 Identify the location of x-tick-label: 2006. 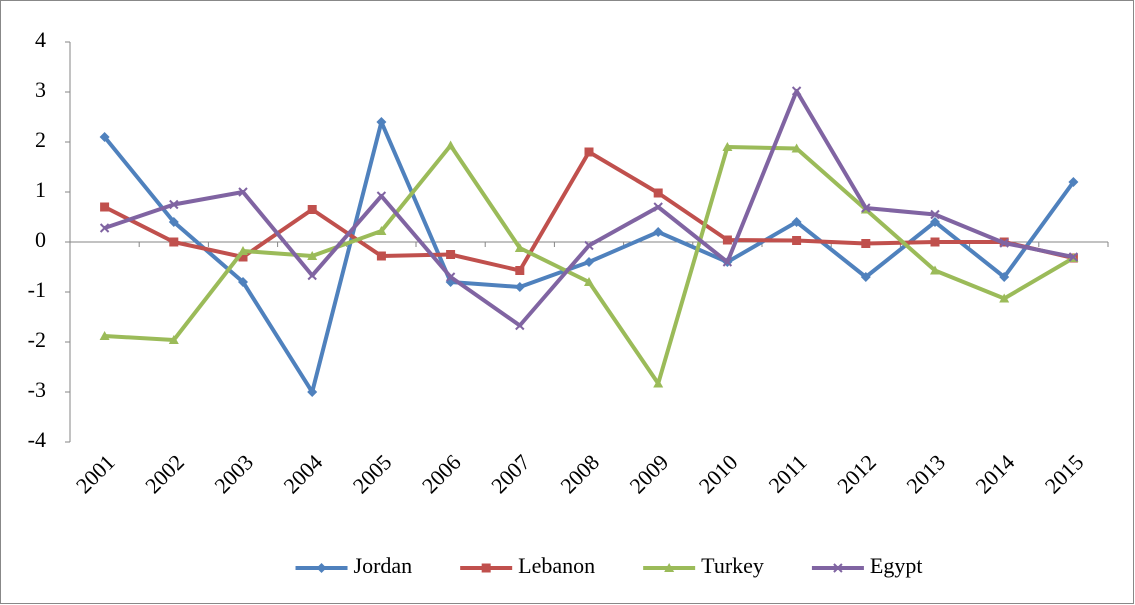
(441, 473).